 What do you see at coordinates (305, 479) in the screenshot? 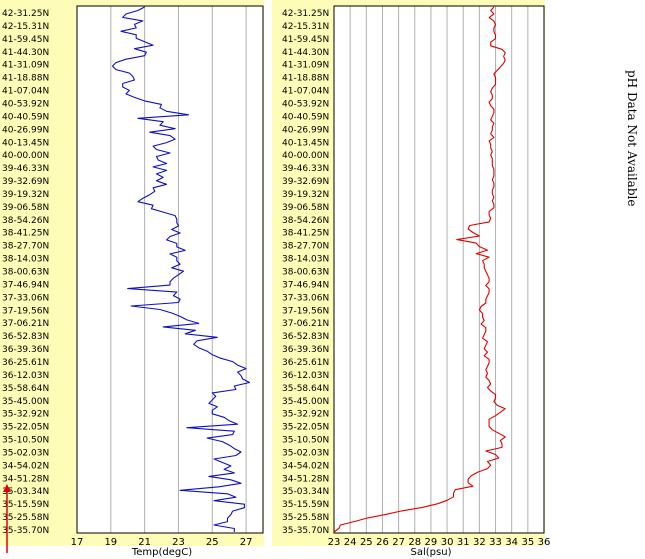
I see `salinity-y-tick-label: 34-51.28N` at bounding box center [305, 479].